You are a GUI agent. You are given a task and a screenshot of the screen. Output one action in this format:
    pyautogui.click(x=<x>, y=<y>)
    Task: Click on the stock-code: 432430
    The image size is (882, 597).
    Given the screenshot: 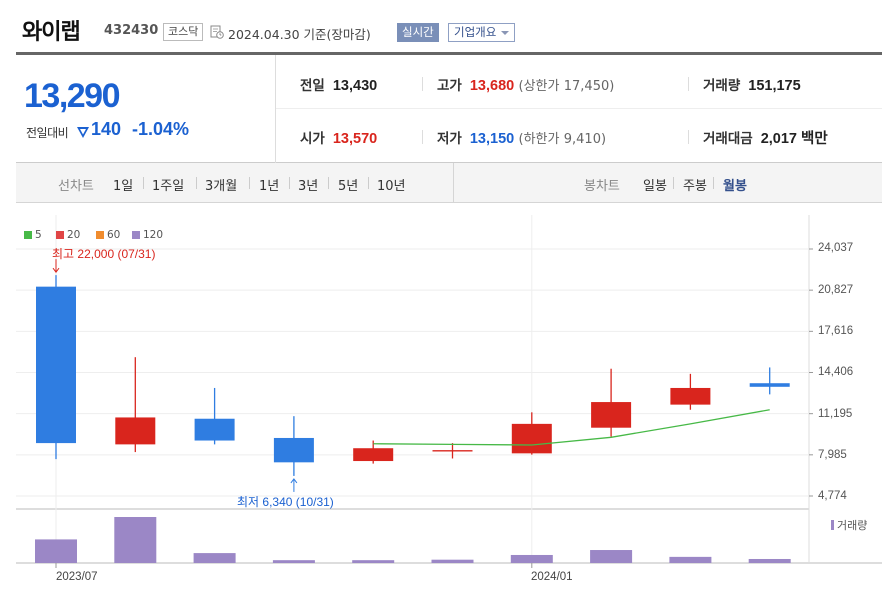 What is the action you would take?
    pyautogui.click(x=131, y=30)
    